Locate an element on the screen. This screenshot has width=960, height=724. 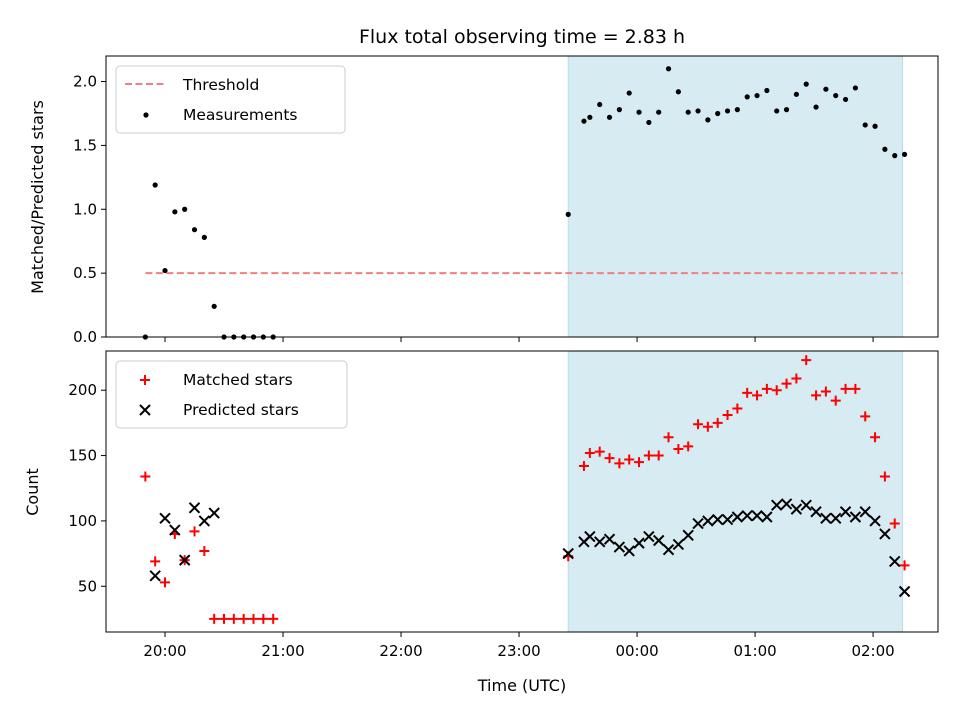
bottom-x-ticks: 20:00 21:00 22:00 23:00 00:00 01:00 02:00 is located at coordinates (519, 646).